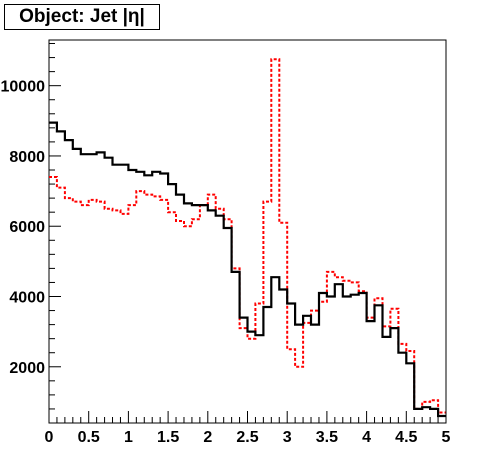  What do you see at coordinates (406, 437) in the screenshot?
I see `x-tick-label: 4.5` at bounding box center [406, 437].